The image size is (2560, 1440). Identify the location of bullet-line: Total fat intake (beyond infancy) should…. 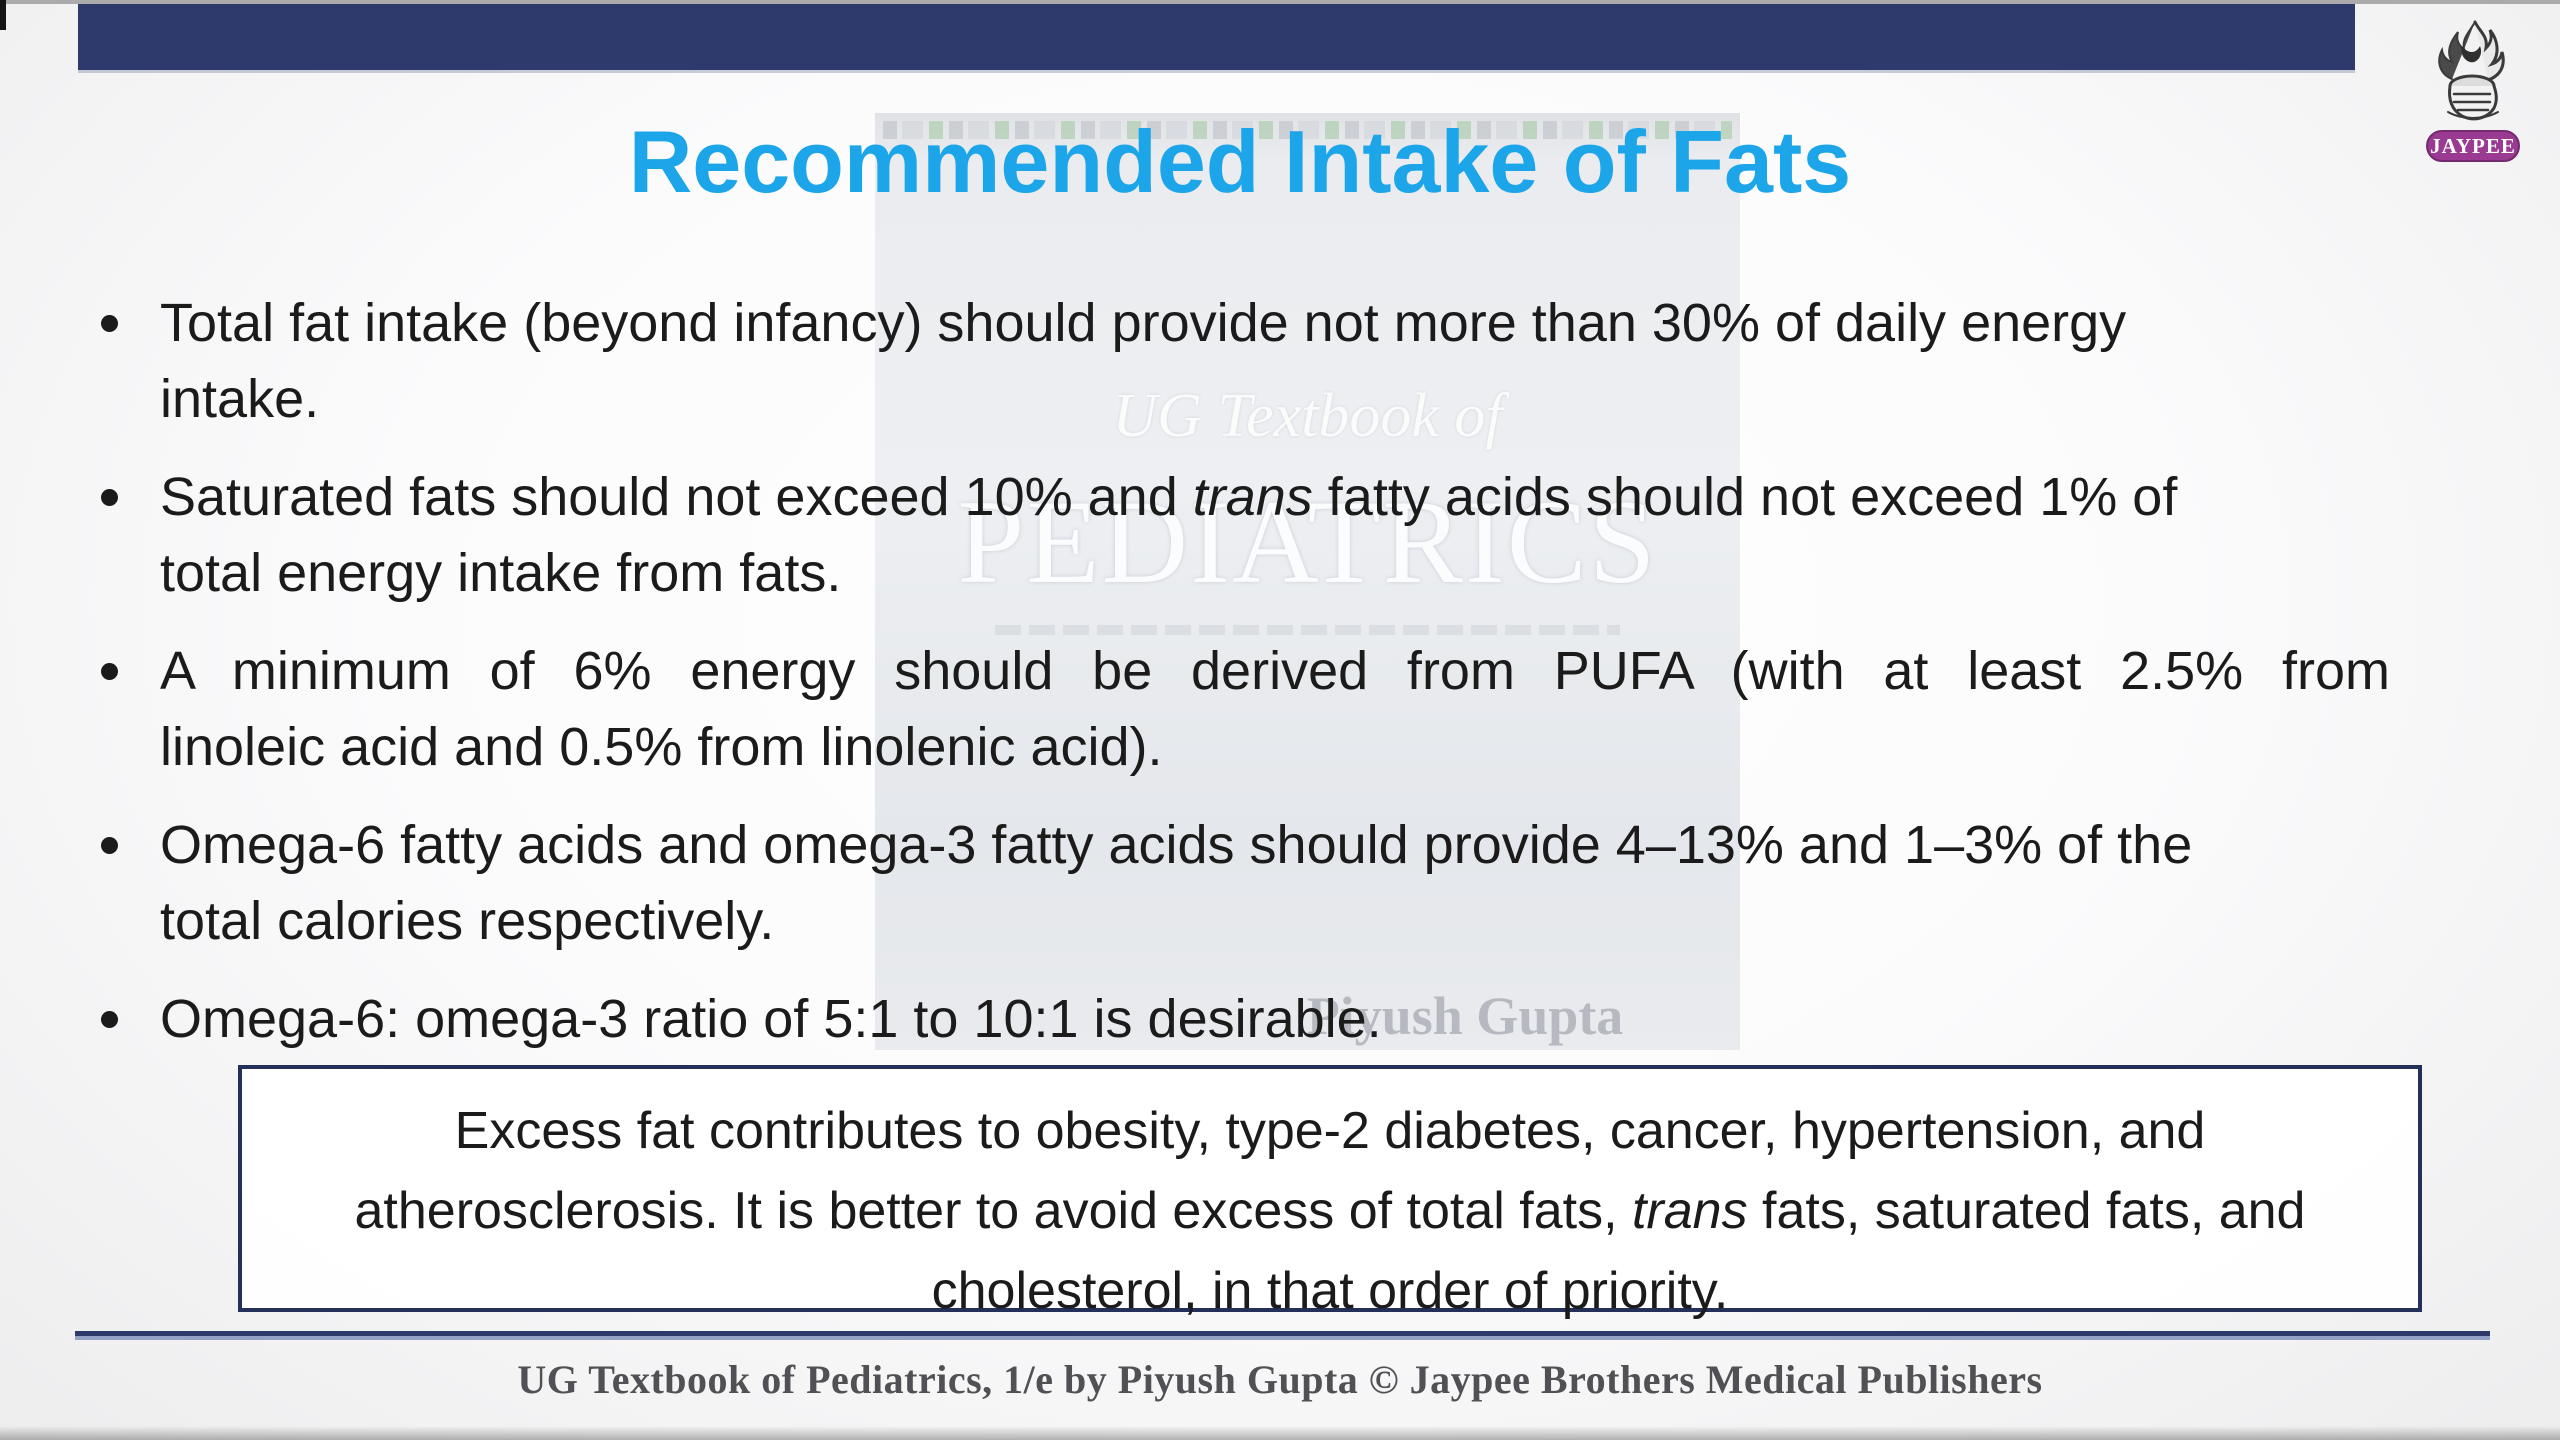
(1143, 323).